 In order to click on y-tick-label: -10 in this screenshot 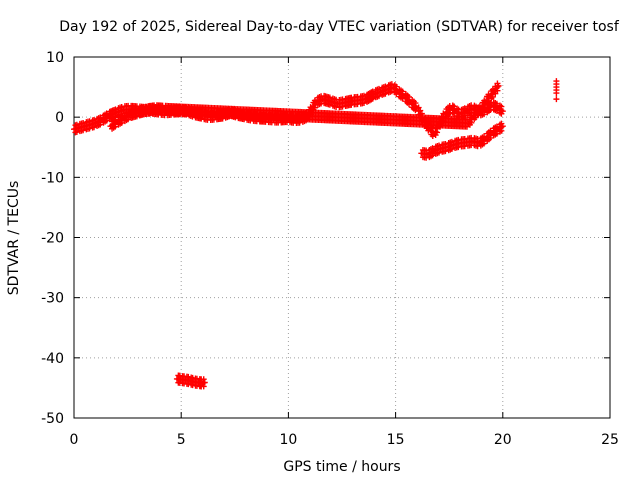, I will do `click(52, 178)`.